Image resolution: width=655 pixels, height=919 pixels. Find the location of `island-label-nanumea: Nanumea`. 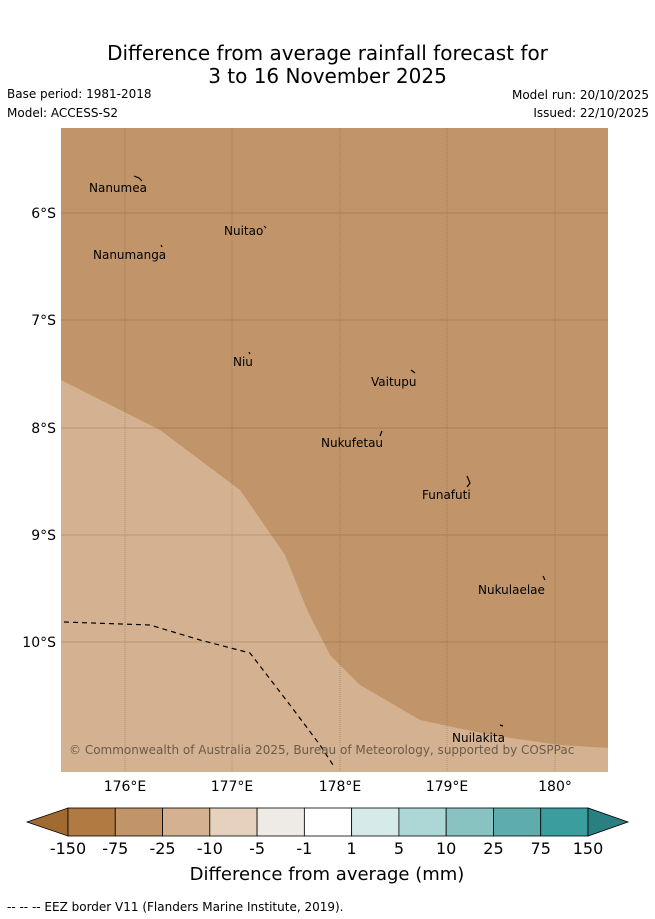

island-label-nanumea: Nanumea is located at coordinates (118, 188).